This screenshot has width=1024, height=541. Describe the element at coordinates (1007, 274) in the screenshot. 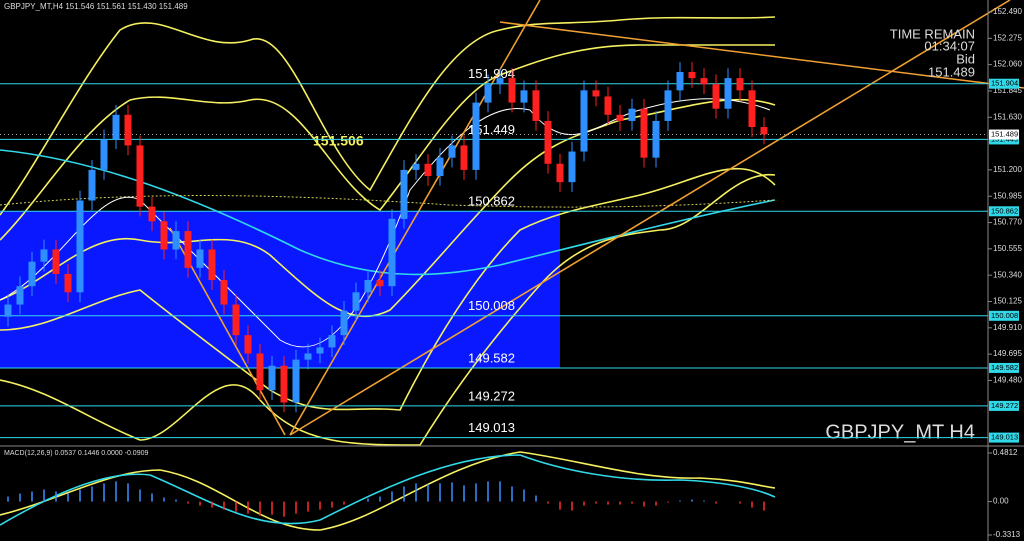

I see `y-tick-label: 150.340` at that location.